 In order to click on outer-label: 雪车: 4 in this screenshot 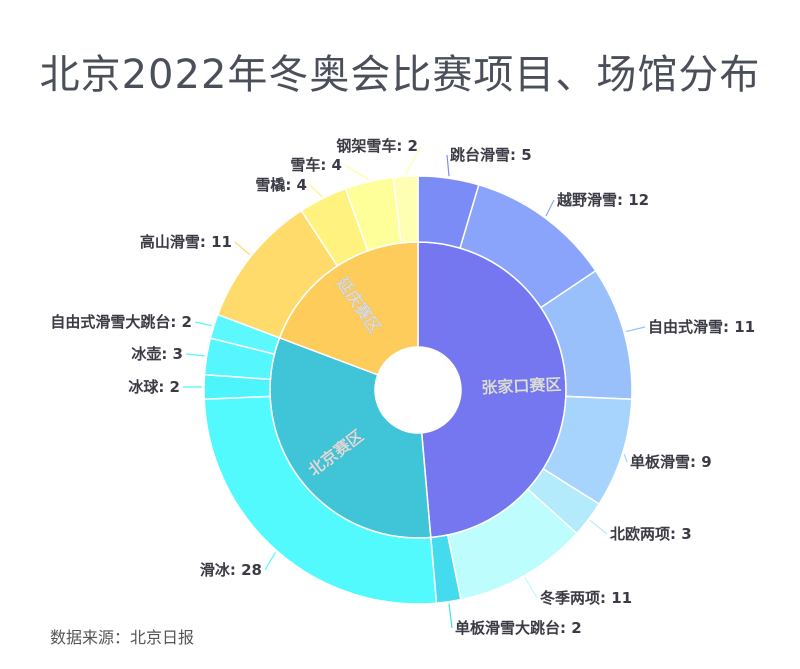, I will do `click(316, 165)`.